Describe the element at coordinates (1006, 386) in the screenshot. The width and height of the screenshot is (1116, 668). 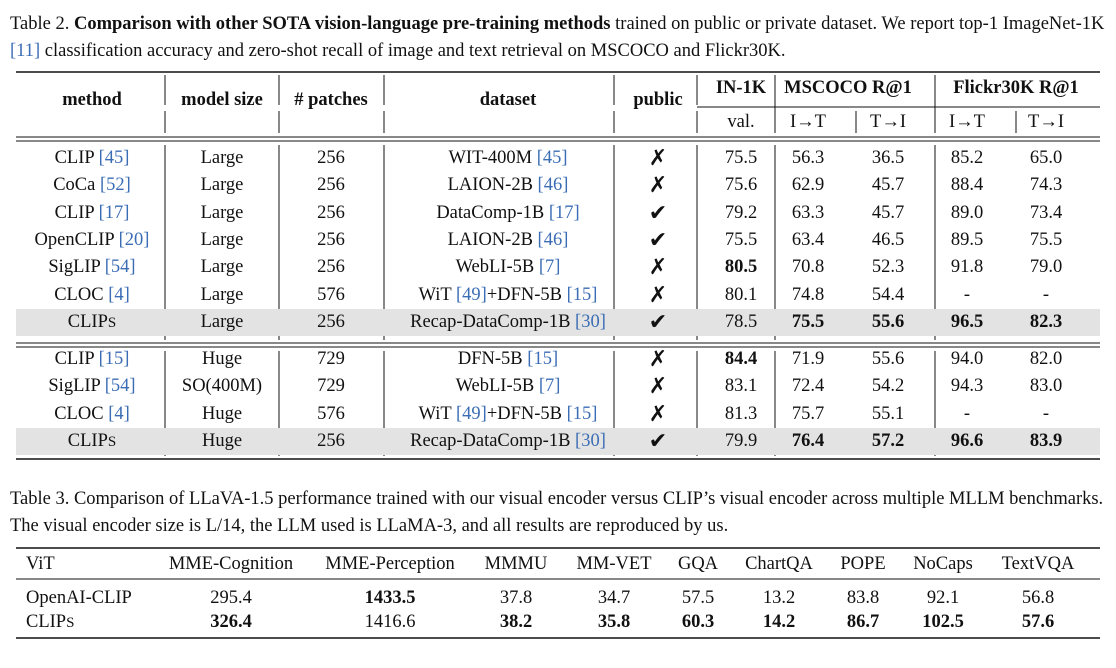
I see `flickr-t2i-cell: 83.0` at that location.